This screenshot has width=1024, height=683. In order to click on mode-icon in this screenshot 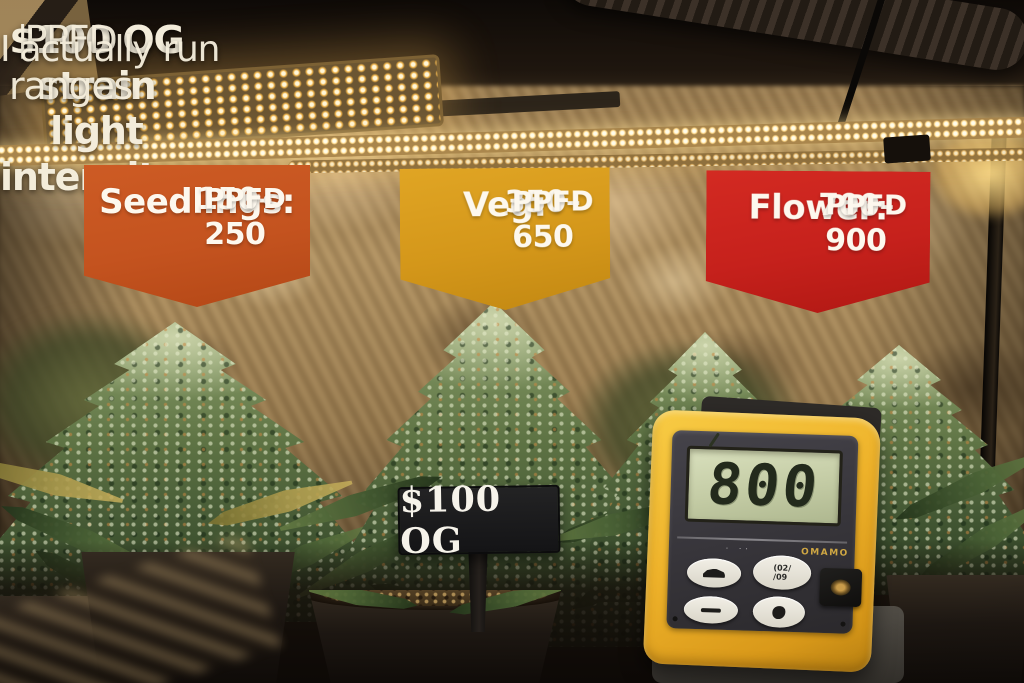, I will do `click(714, 573)`.